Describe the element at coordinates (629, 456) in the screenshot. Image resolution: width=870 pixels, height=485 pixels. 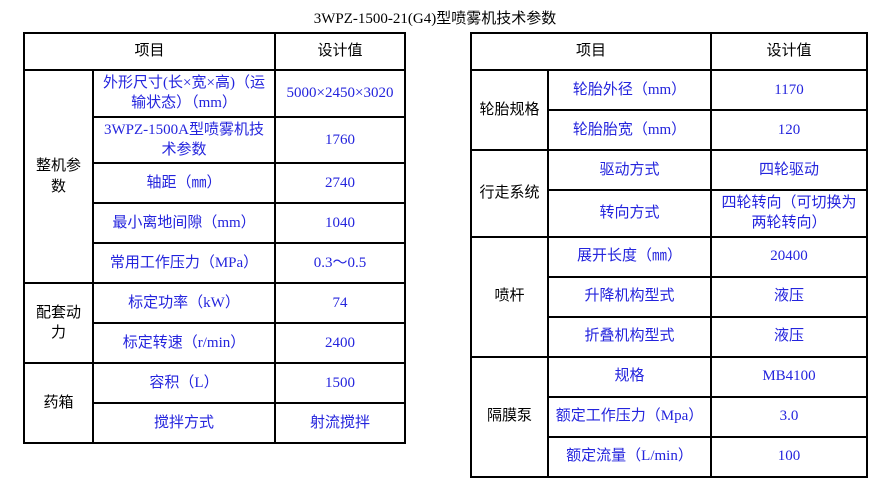
I see `item-label: 额定流量（L/min）` at that location.